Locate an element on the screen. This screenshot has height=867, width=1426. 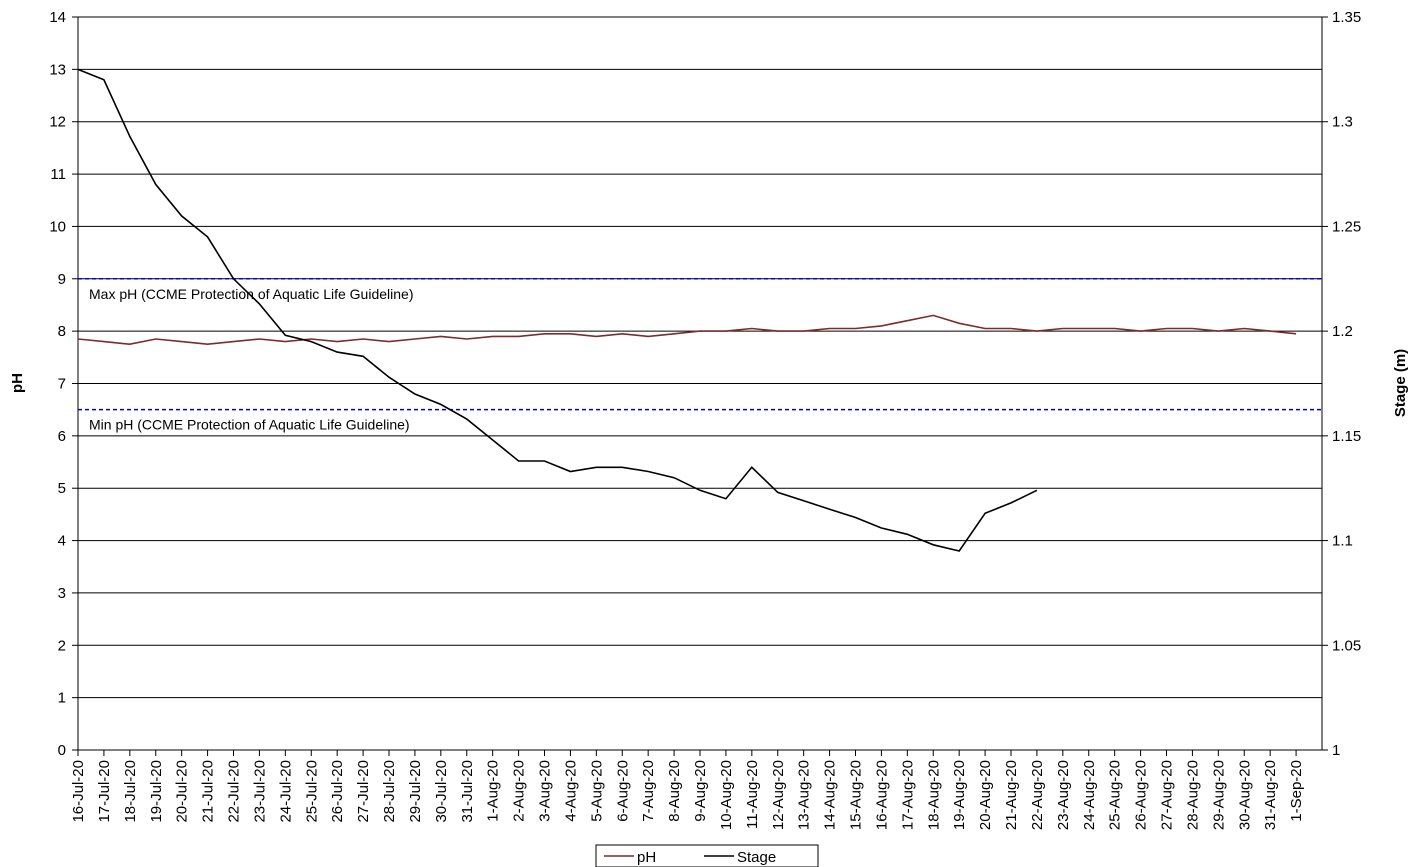
y2-tick-label: 1 is located at coordinates (1336, 750).